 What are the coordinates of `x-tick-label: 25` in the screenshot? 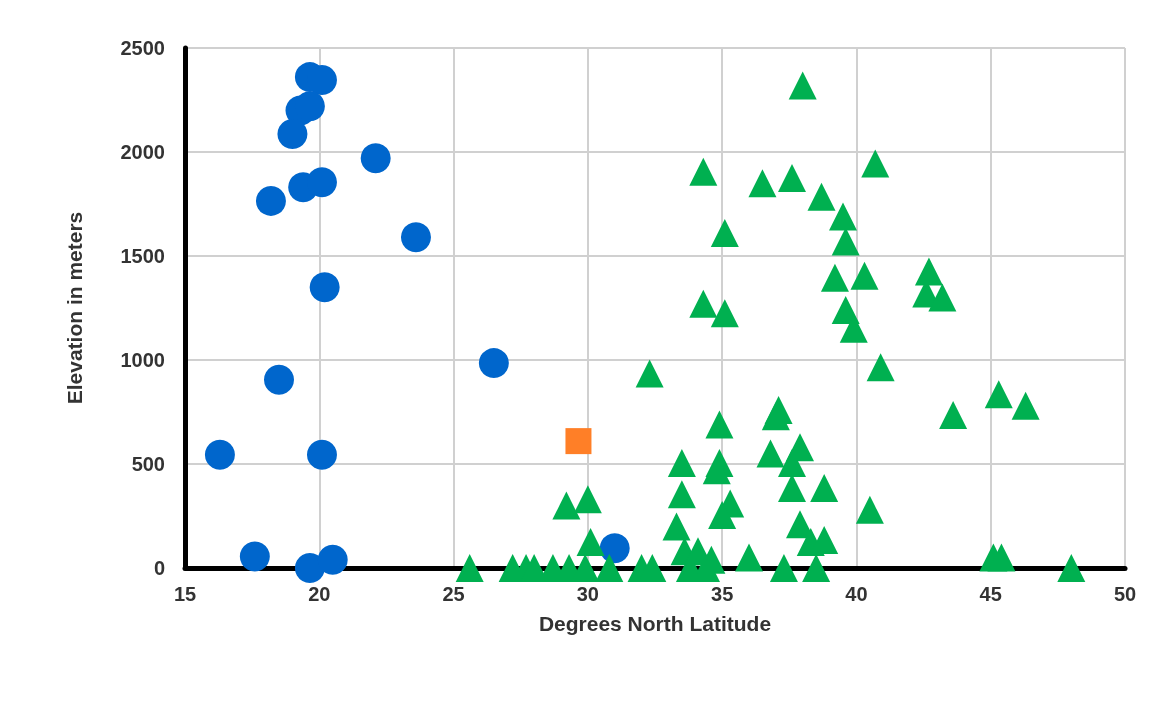 It's located at (453, 594).